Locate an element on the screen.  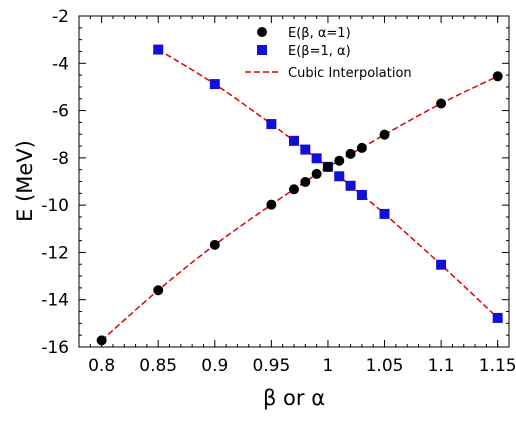
y-tick-labels: -16 -14 -12 -10 -8 -6 -4 -2 is located at coordinates (55, 182).